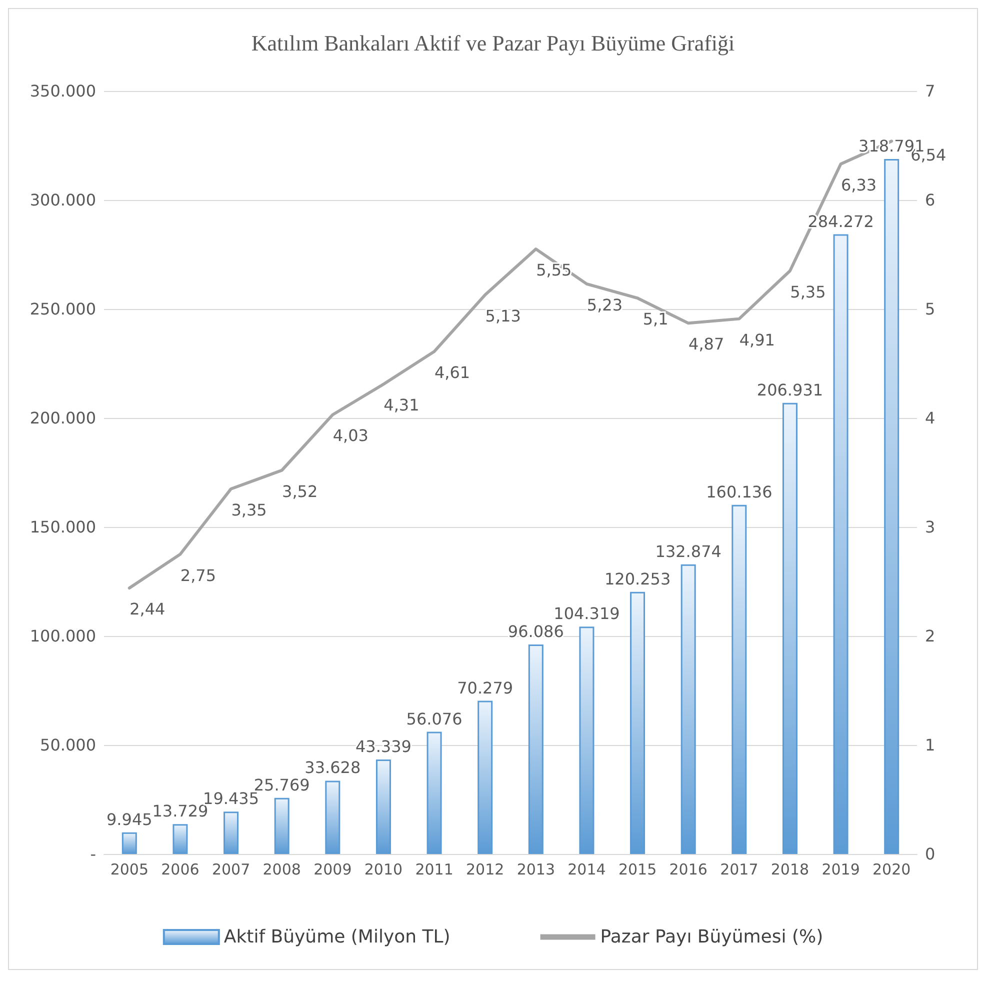 This screenshot has width=989, height=983. Describe the element at coordinates (93, 854) in the screenshot. I see `y-tick-label: -` at that location.